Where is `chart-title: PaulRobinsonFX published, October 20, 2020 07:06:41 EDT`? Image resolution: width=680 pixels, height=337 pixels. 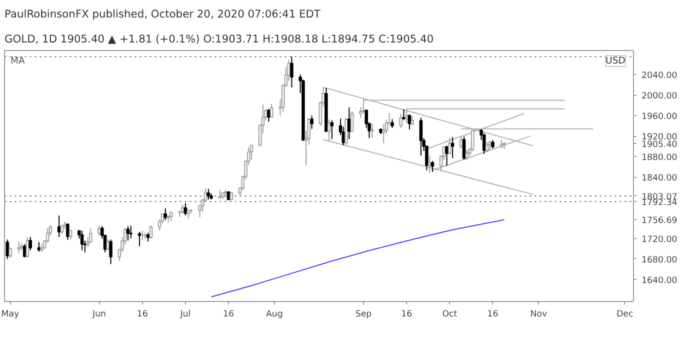 chart-title: PaulRobinsonFX published, October 20, 2020 07:06:41 EDT is located at coordinates (162, 14).